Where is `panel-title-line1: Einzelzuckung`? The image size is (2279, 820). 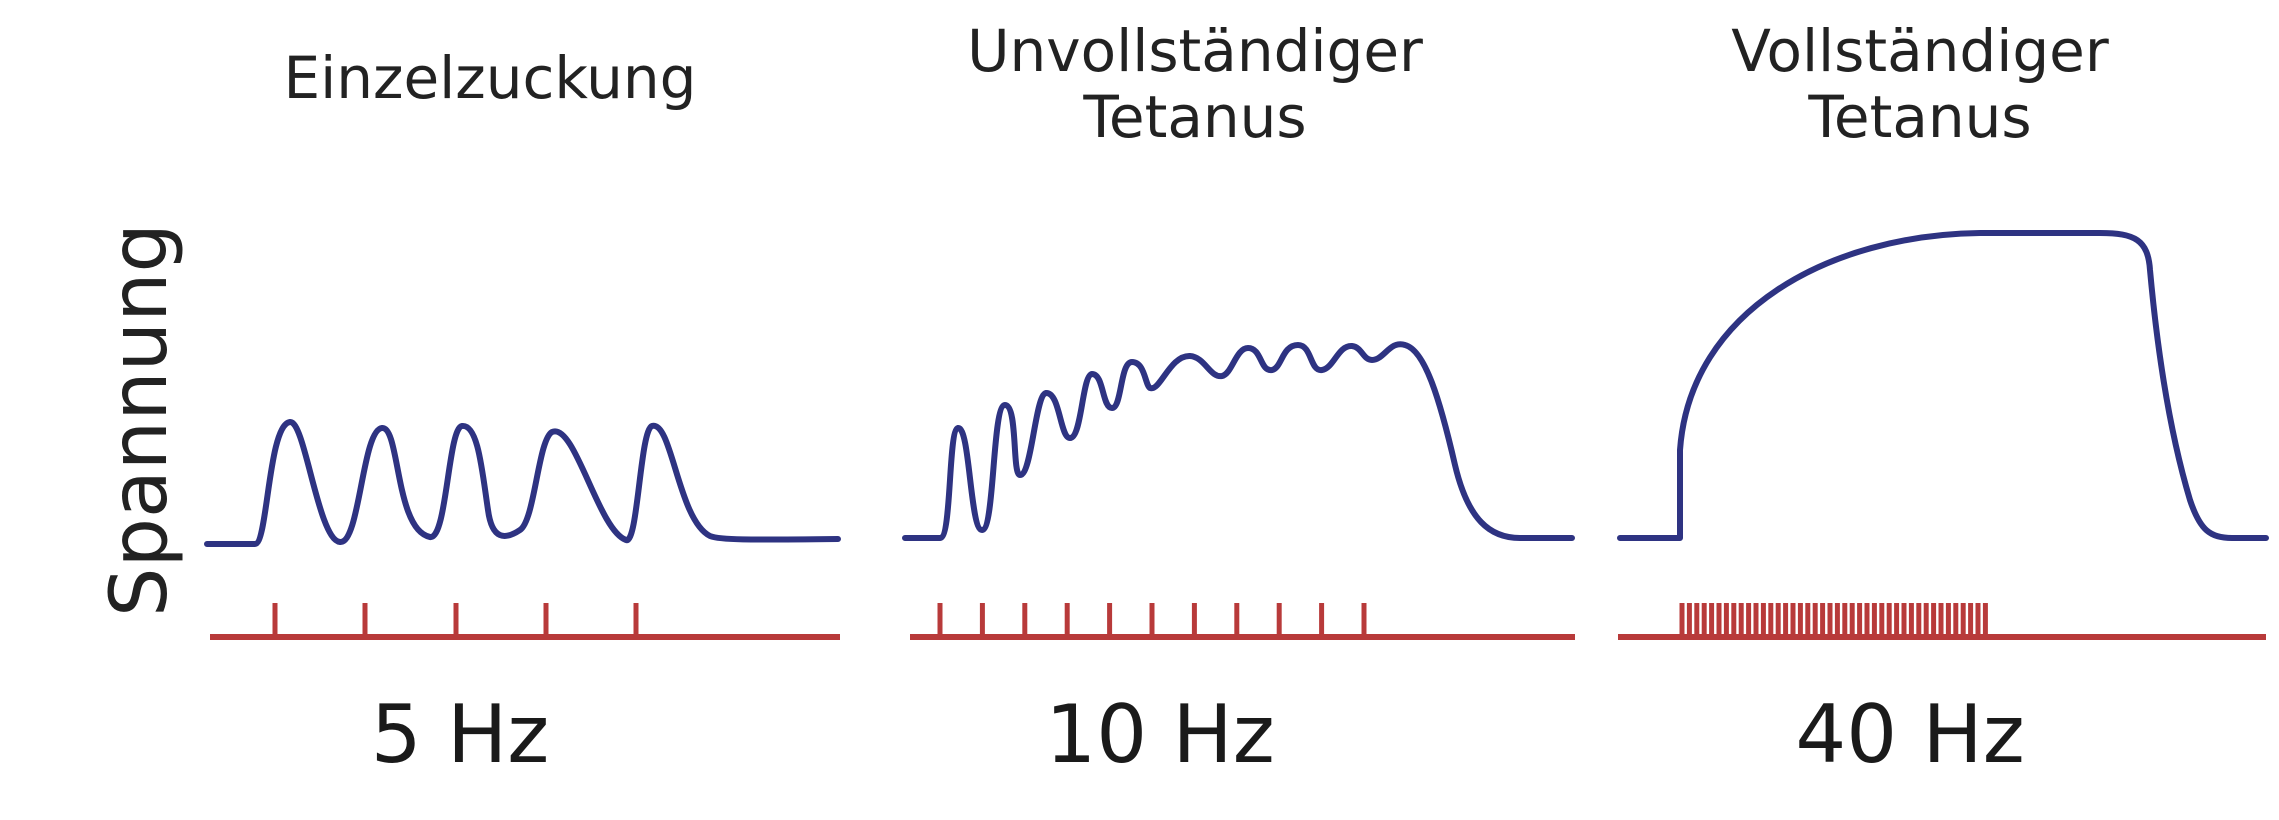
panel-title-line1: Einzelzuckung is located at coordinates (490, 78).